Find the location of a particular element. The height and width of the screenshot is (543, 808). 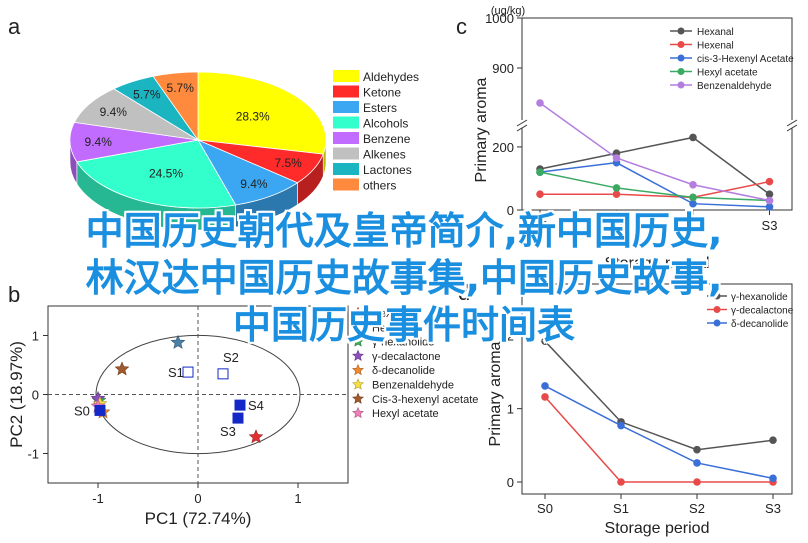

pie-label: 7.5% is located at coordinates (288, 163).